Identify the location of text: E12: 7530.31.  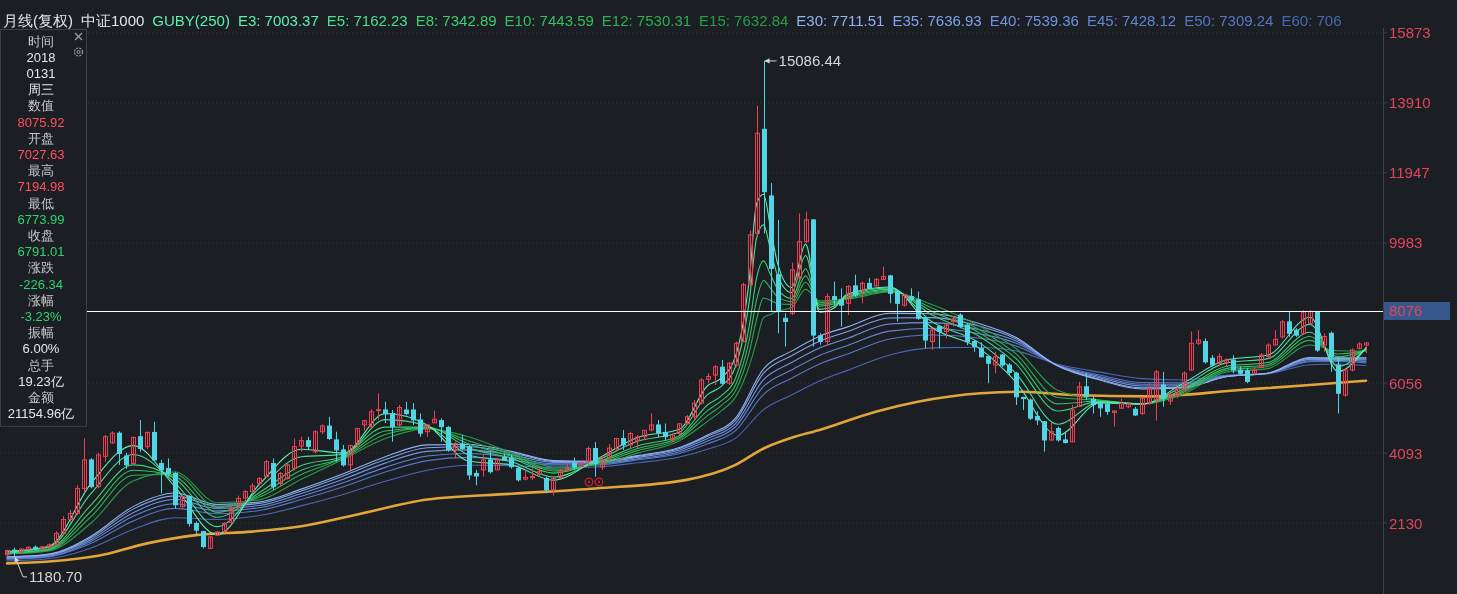
(646, 20).